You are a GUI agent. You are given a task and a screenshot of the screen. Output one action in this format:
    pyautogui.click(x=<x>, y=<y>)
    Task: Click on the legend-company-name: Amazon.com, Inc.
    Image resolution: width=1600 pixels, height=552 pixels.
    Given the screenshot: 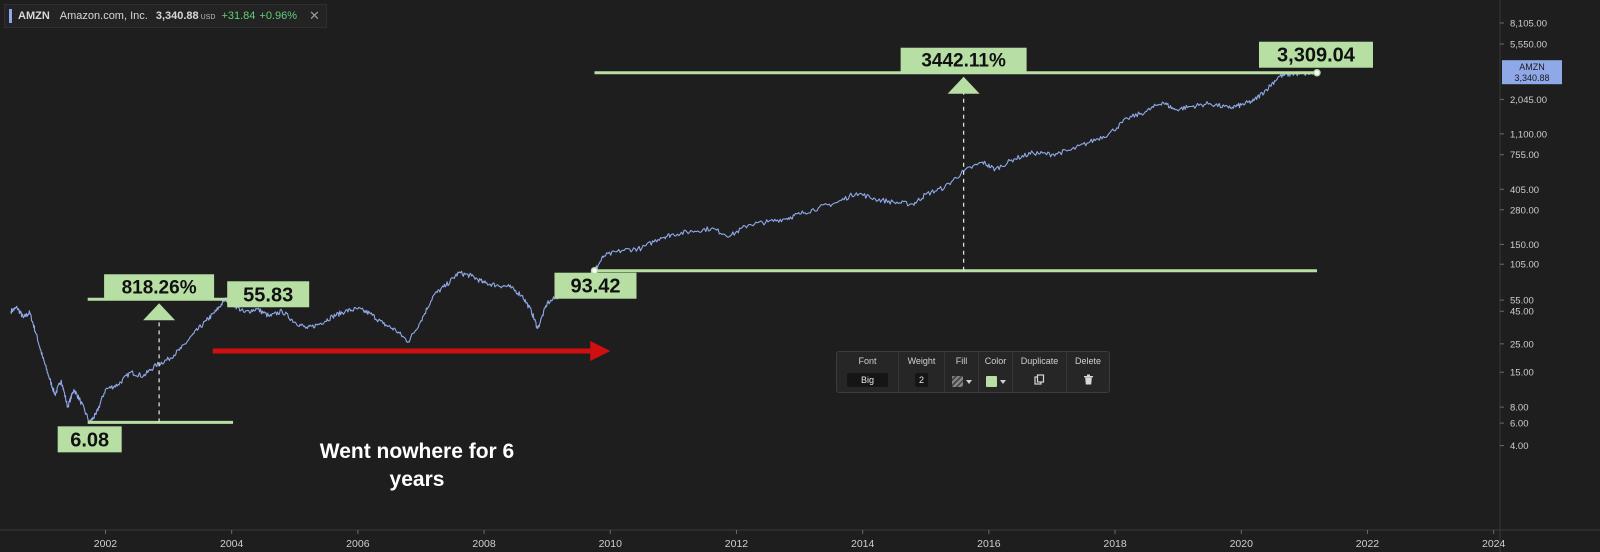 What is the action you would take?
    pyautogui.click(x=103, y=16)
    